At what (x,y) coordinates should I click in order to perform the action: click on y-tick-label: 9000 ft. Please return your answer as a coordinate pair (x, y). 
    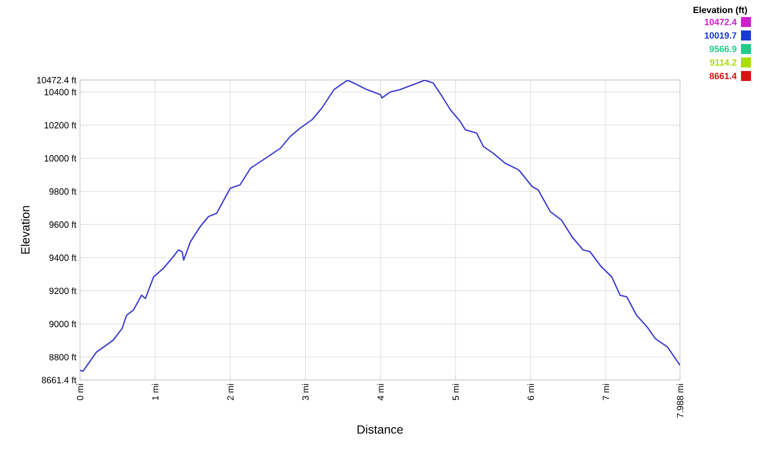
    Looking at the image, I should click on (62, 324).